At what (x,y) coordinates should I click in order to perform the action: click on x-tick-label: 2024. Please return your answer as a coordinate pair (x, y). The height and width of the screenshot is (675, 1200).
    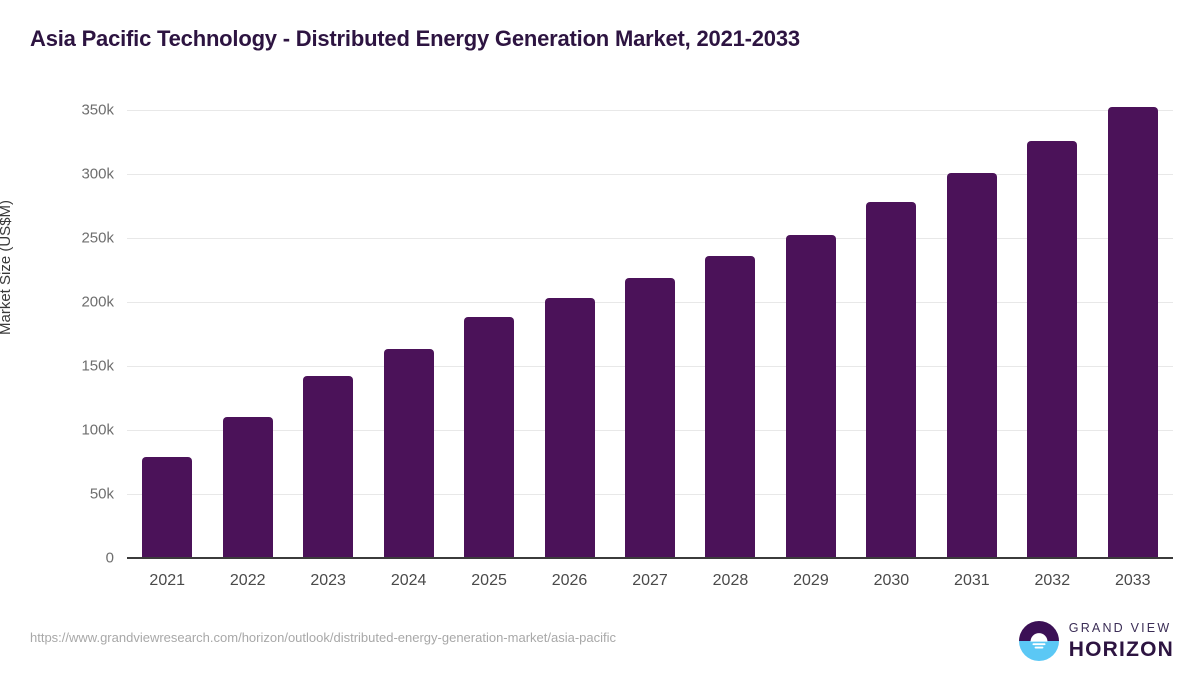
    Looking at the image, I should click on (408, 580).